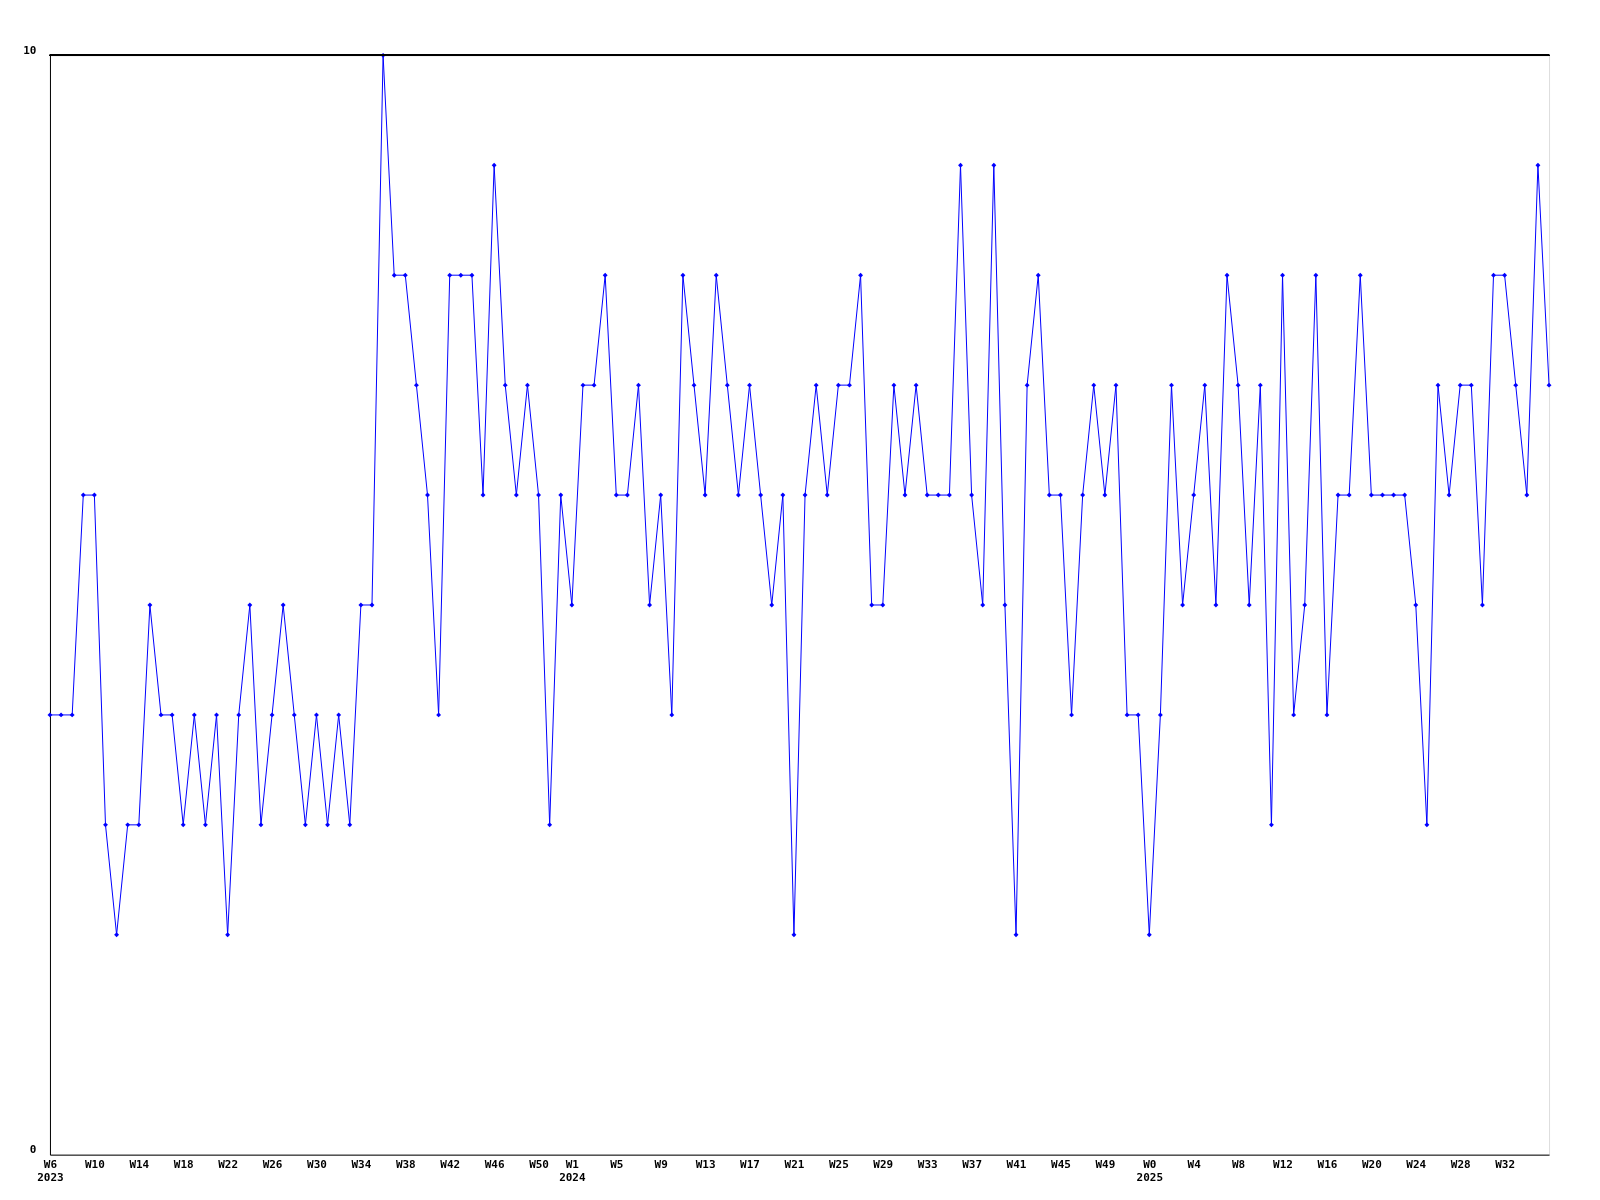 This screenshot has width=1600, height=1200. Describe the element at coordinates (705, 1165) in the screenshot. I see `x-tick-label: W13` at that location.